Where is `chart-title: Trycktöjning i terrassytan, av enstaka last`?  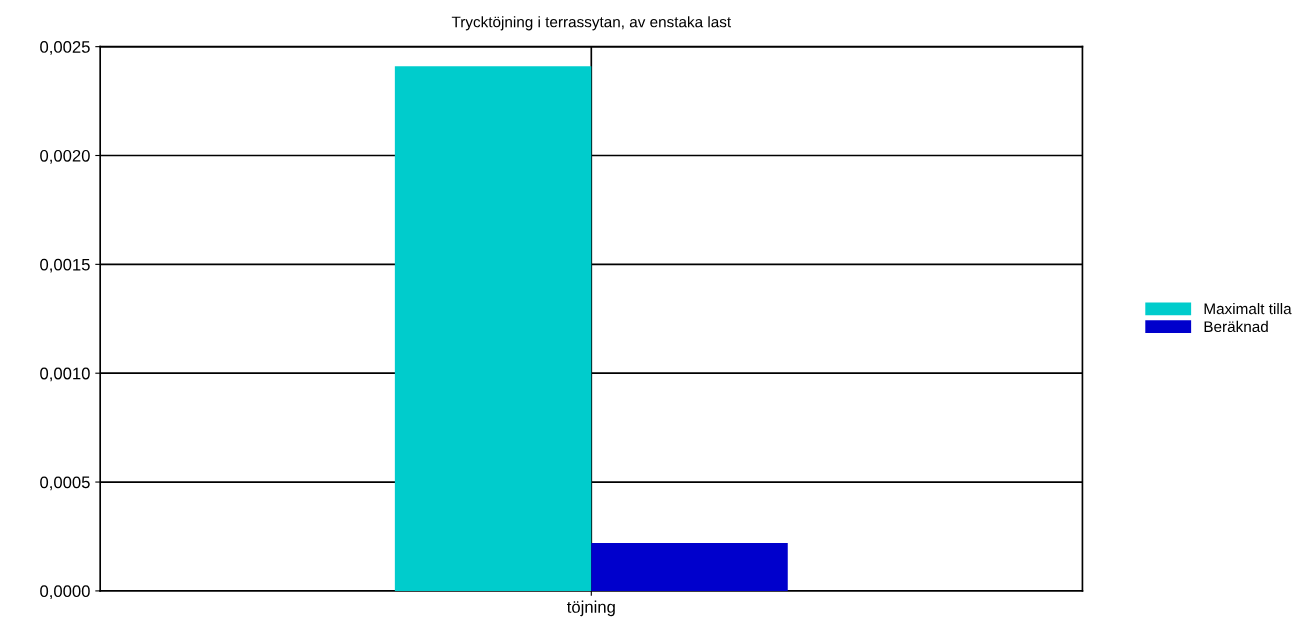 chart-title: Trycktöjning i terrassytan, av enstaka last is located at coordinates (591, 23).